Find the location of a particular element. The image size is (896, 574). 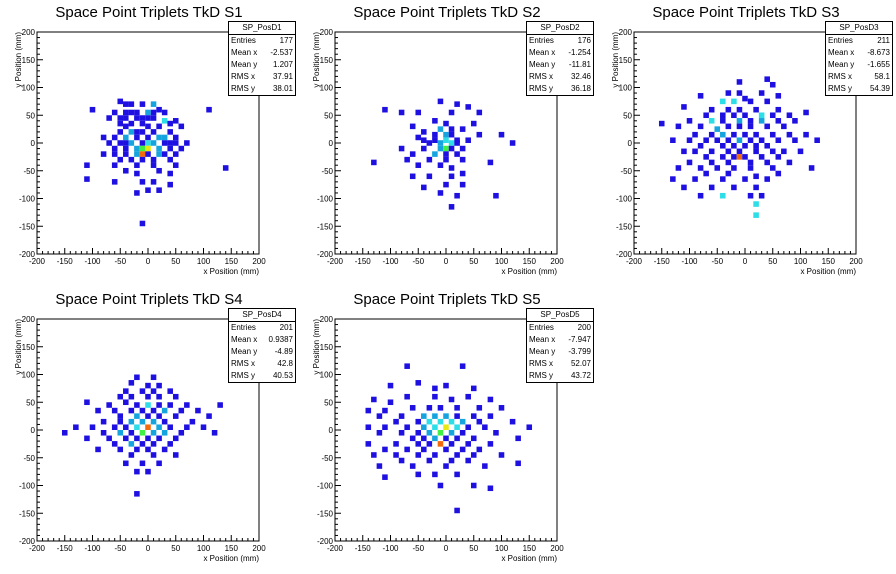

y-tick-label: 0 is located at coordinates (33, 143).